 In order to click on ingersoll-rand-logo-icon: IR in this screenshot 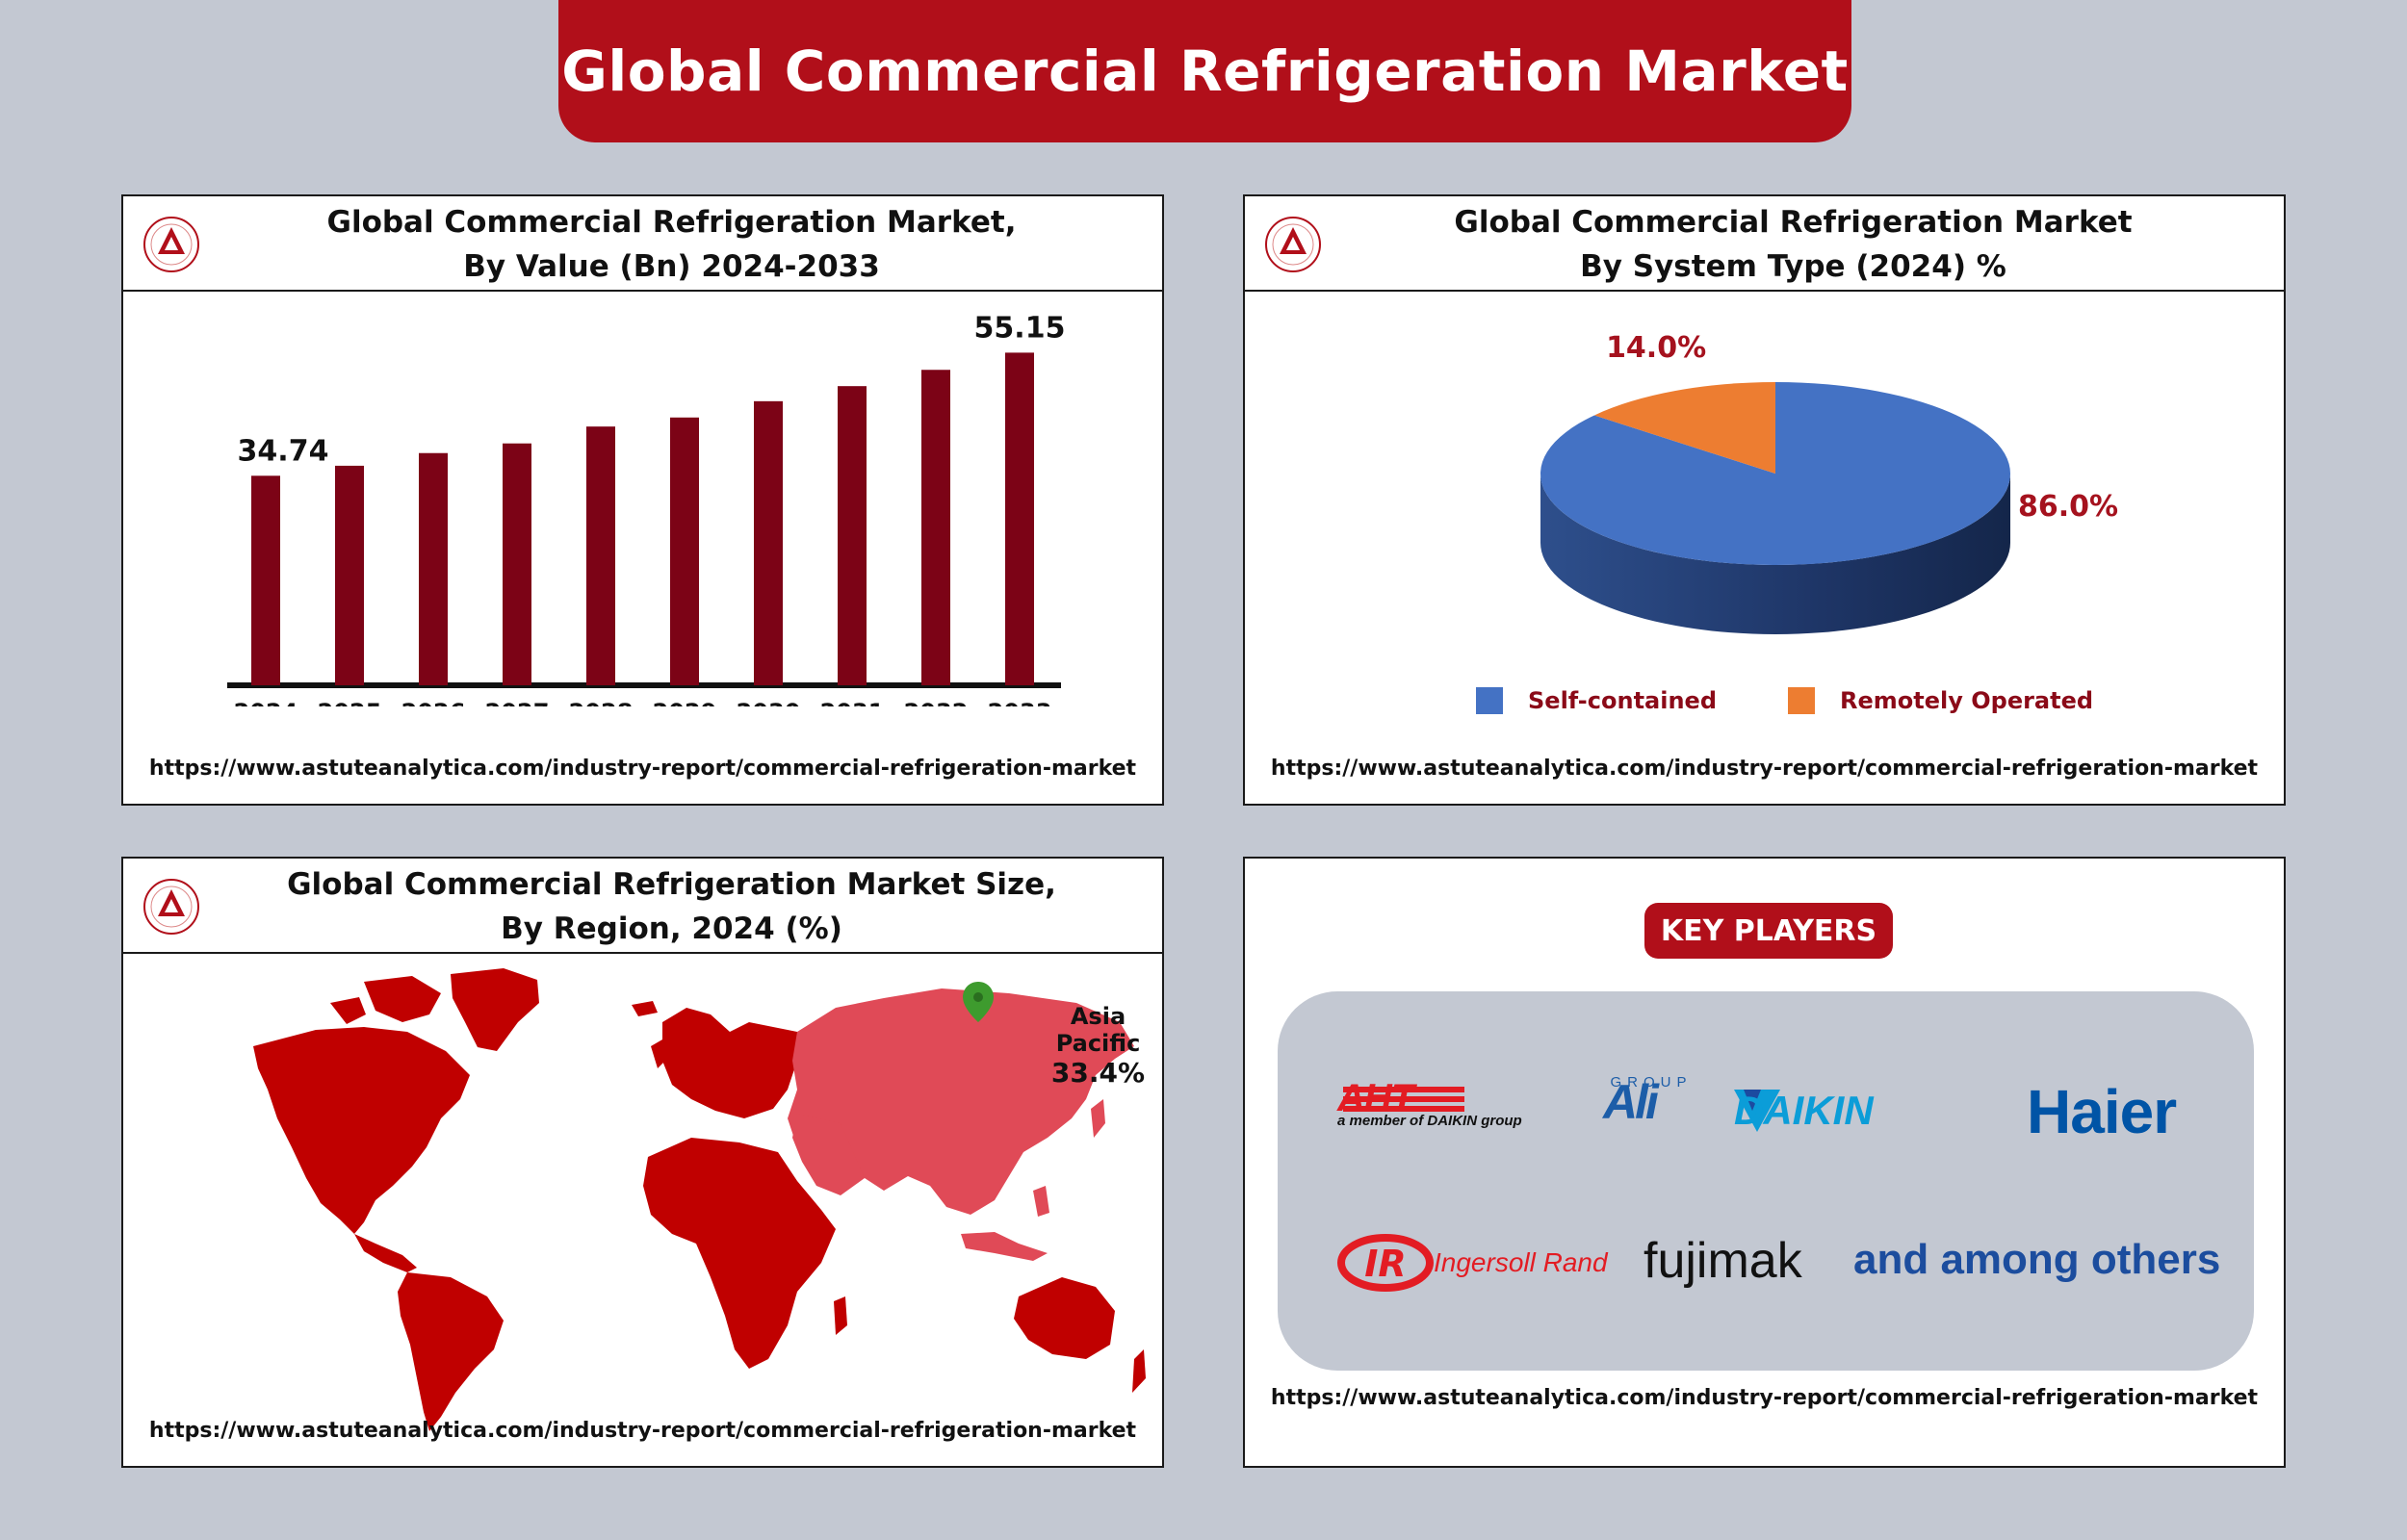, I will do `click(1385, 1263)`.